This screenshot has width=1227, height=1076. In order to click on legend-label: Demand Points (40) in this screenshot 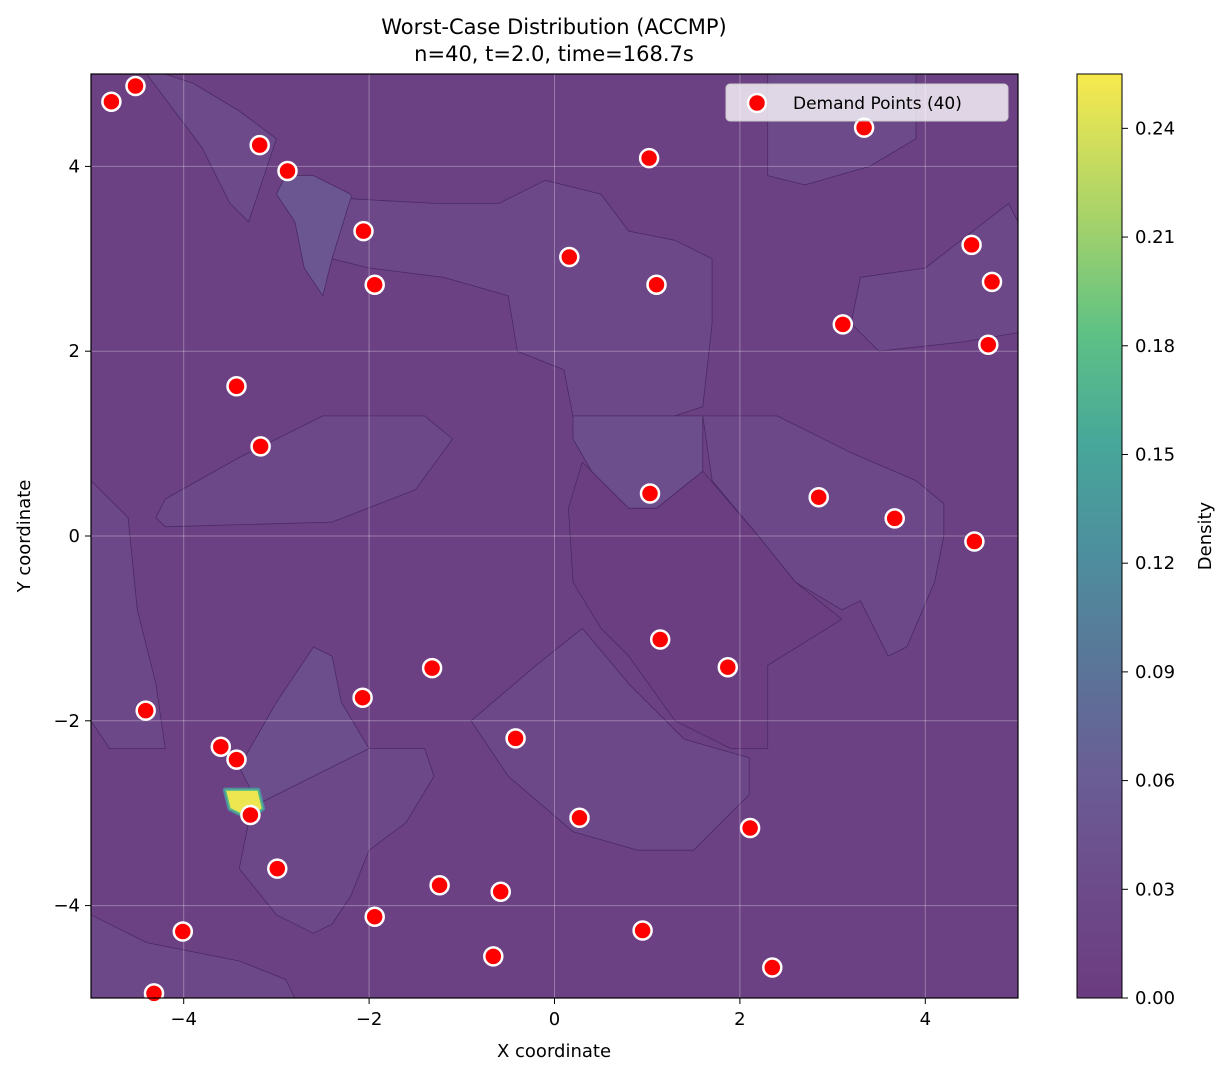, I will do `click(877, 104)`.